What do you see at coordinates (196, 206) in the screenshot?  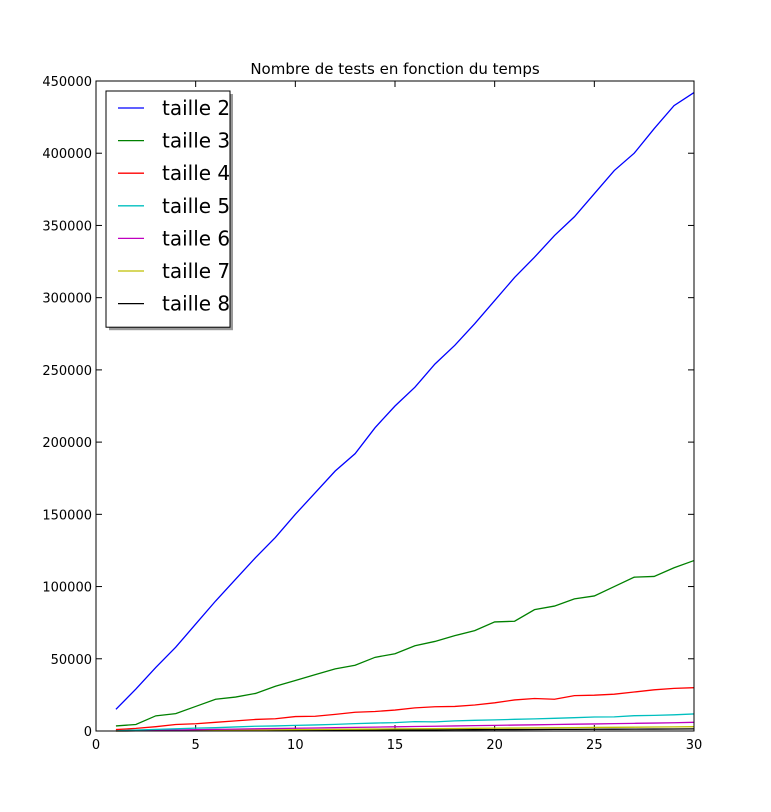 I see `legend-label: taille 5` at bounding box center [196, 206].